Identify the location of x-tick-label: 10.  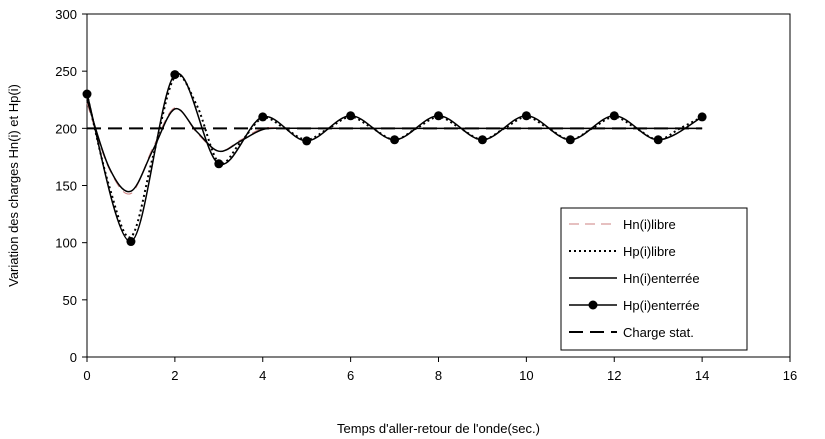
(526, 375).